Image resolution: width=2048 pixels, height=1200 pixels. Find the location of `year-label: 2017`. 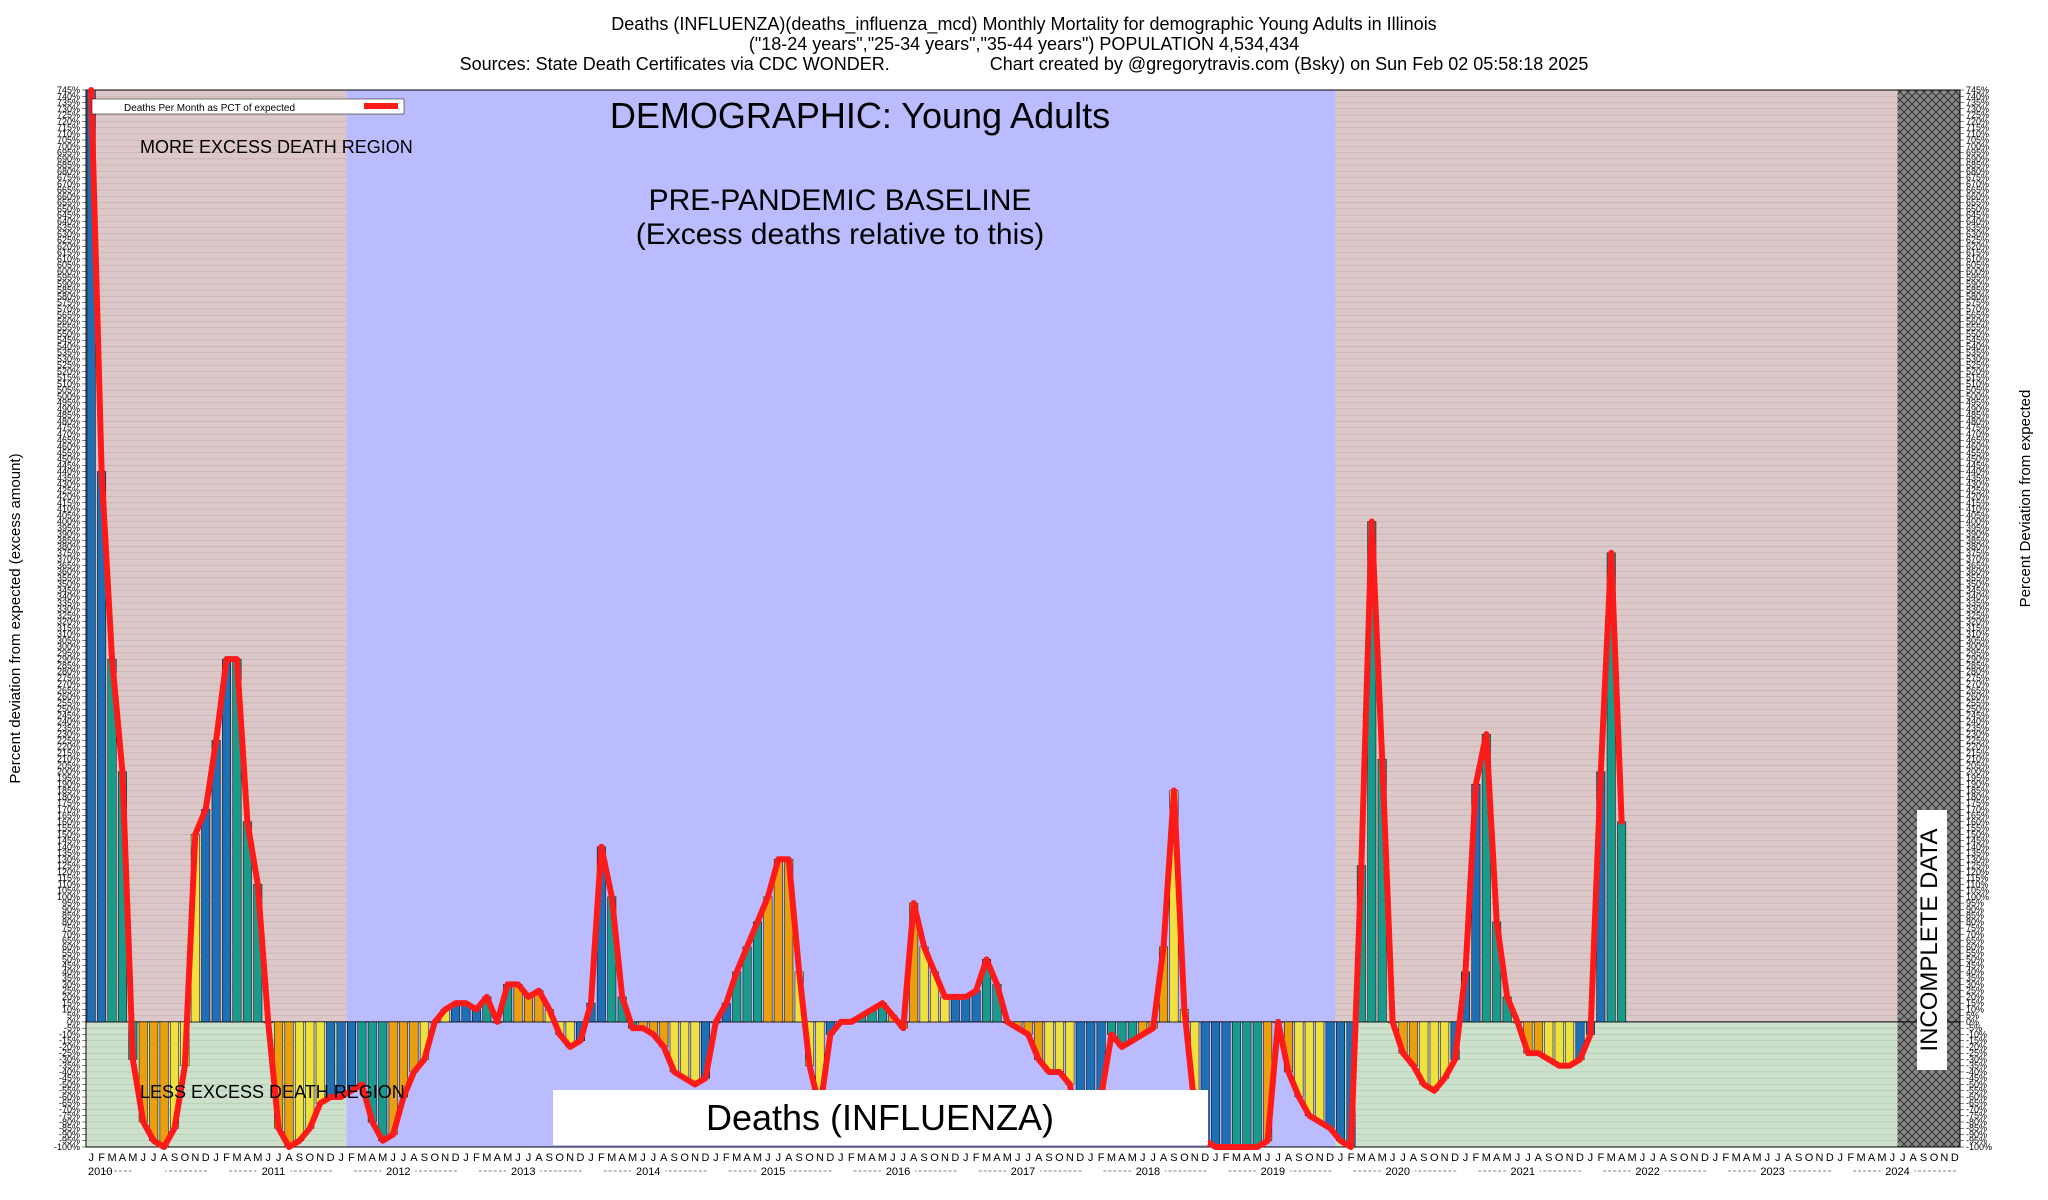

year-label: 2017 is located at coordinates (1023, 1172).